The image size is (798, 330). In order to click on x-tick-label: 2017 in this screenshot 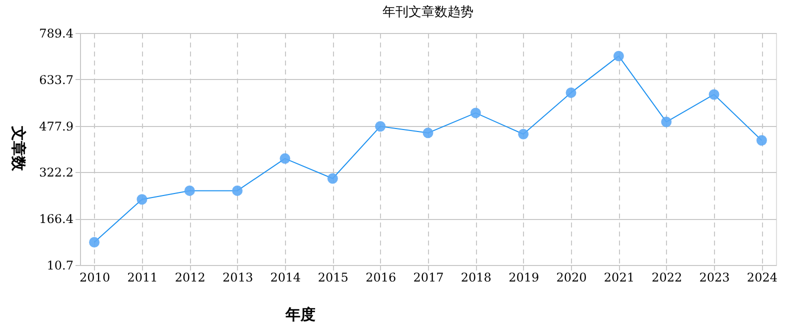, I will do `click(428, 277)`.